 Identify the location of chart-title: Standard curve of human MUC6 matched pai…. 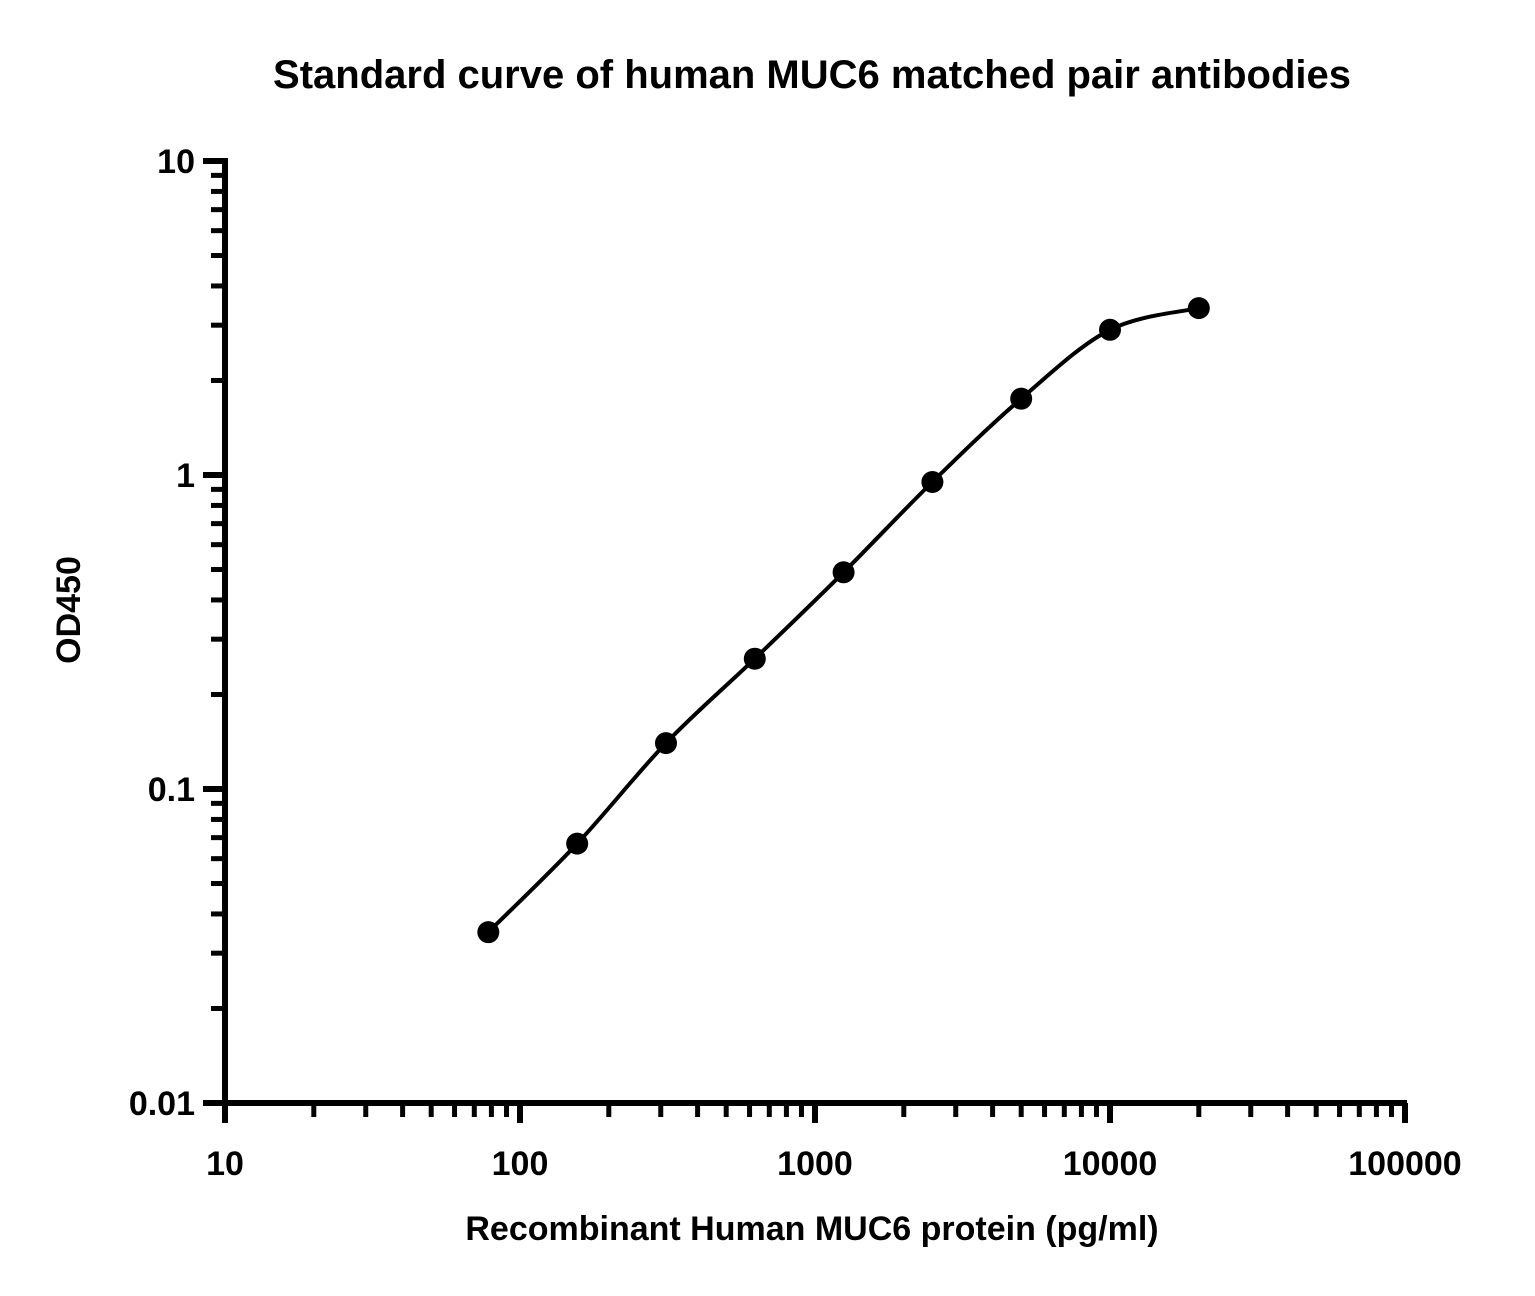
(812, 75).